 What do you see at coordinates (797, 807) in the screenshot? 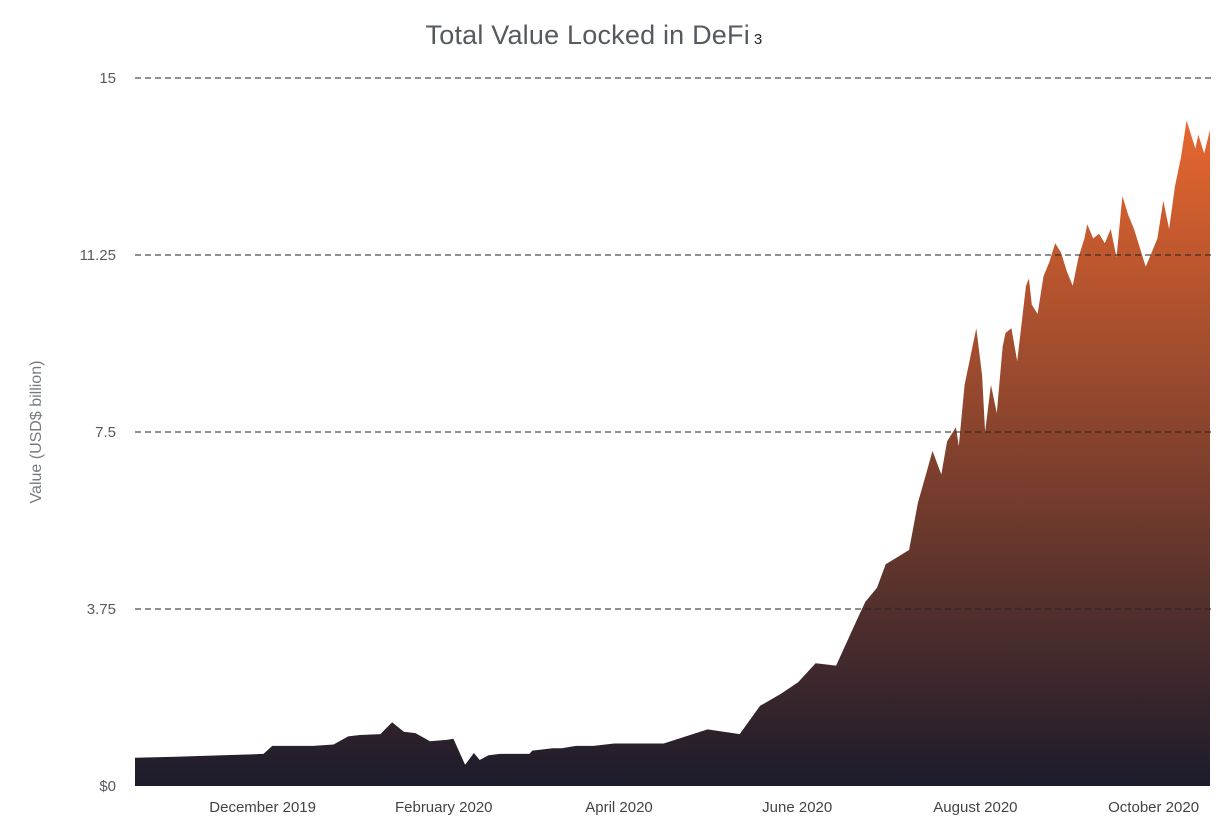
I see `x-tick-label: June 2020` at bounding box center [797, 807].